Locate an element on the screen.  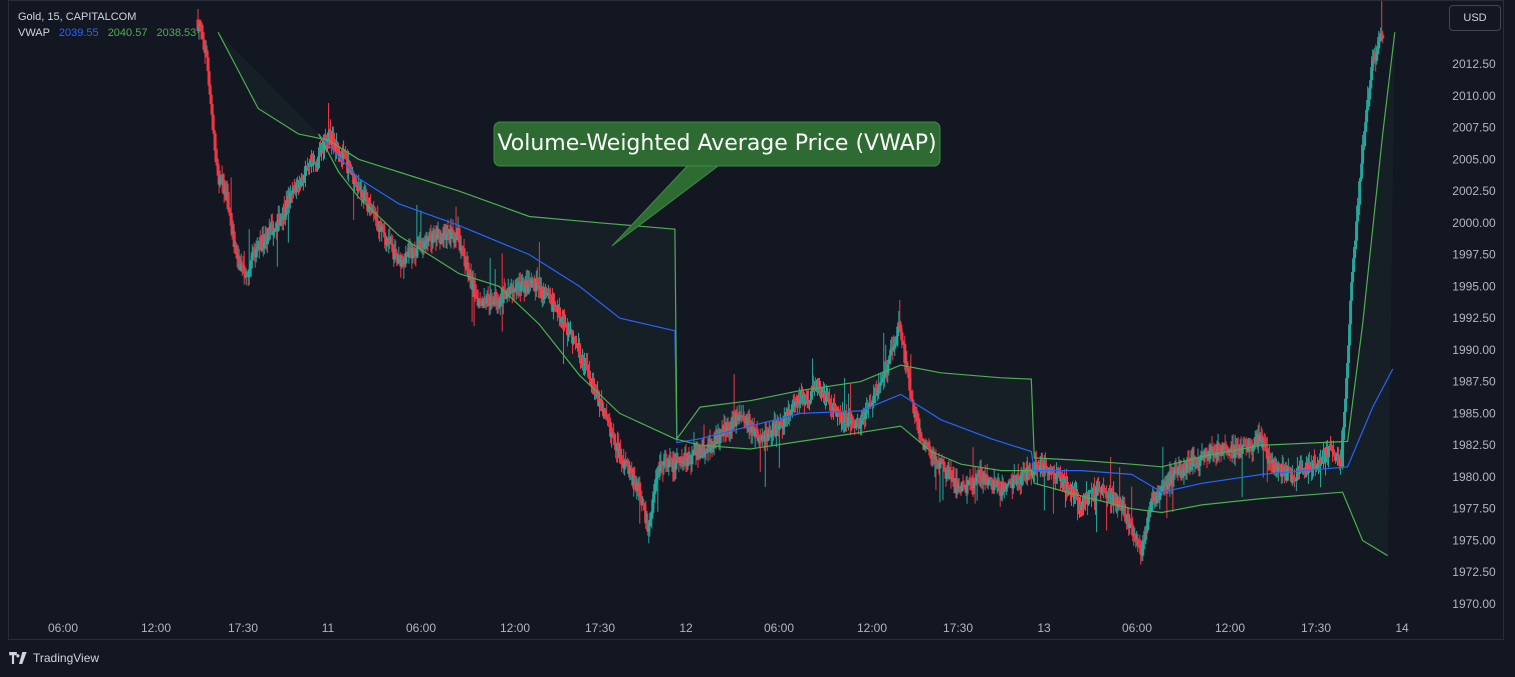
y-tick-label: 1990.00 is located at coordinates (1474, 350).